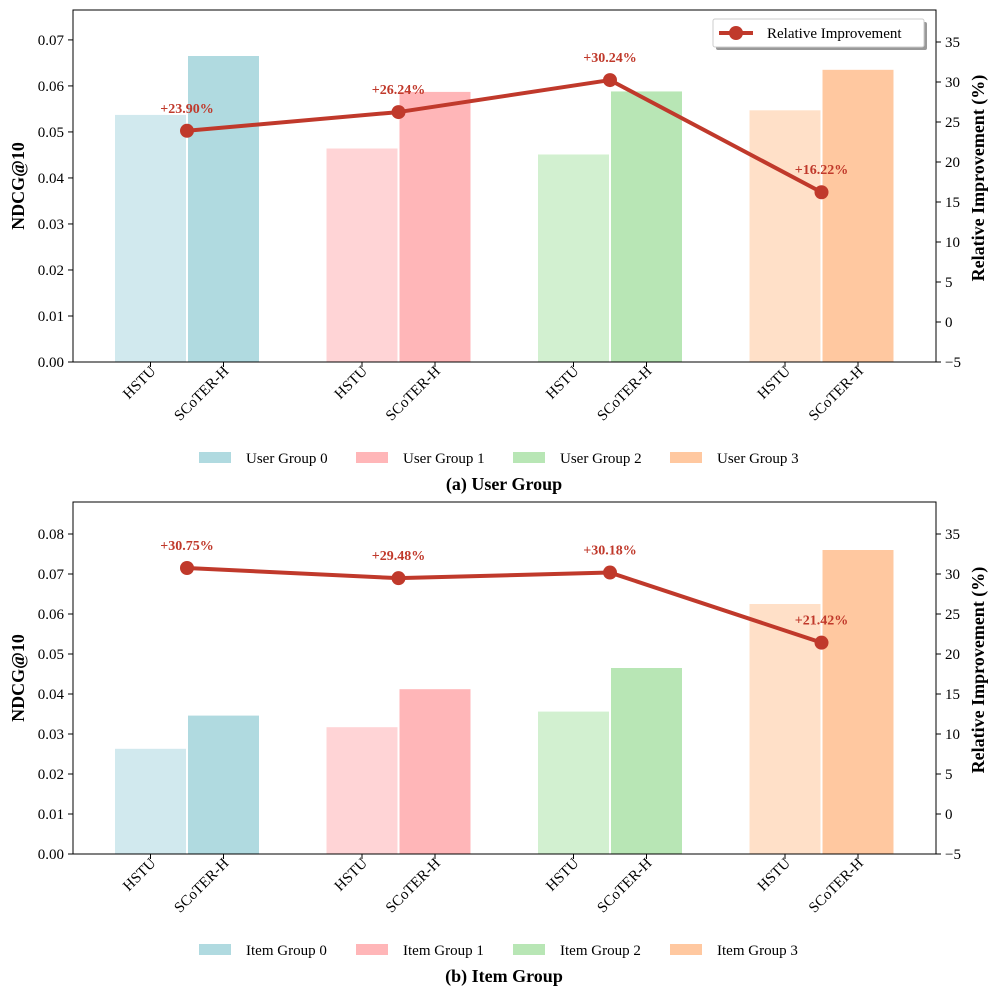 The image size is (996, 996). I want to click on panel-caption: (b) Item Group, so click(504, 976).